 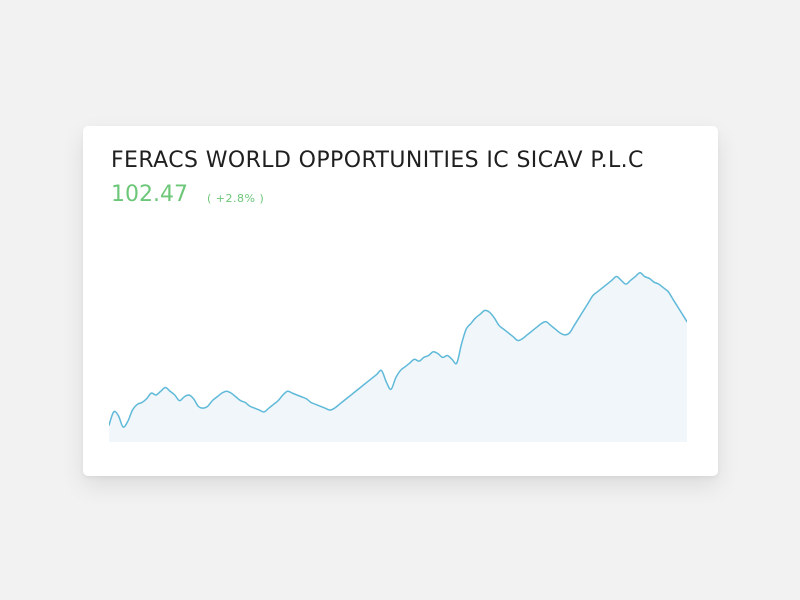 I want to click on fund-change-badge: ( +2.8% ), so click(x=236, y=198).